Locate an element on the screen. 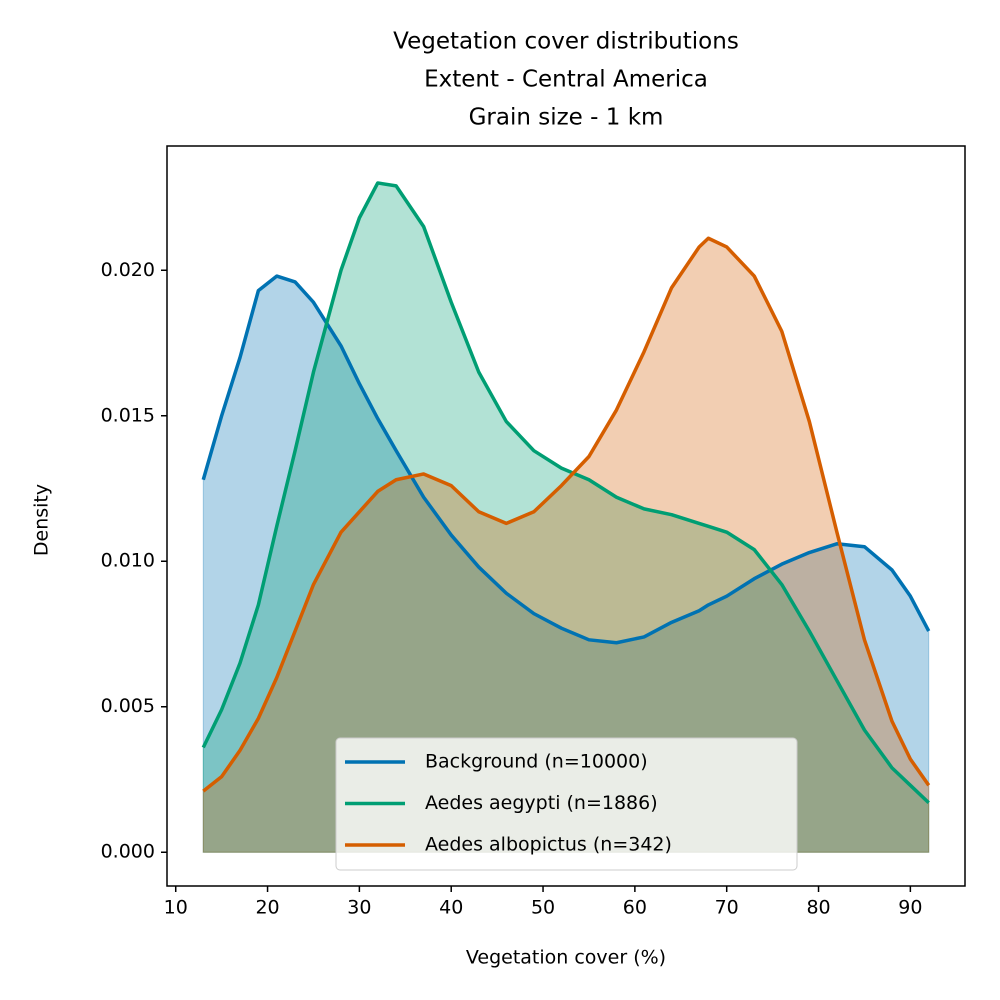 This screenshot has width=1000, height=1000. chart-title: Grain size - 1 km is located at coordinates (566, 118).